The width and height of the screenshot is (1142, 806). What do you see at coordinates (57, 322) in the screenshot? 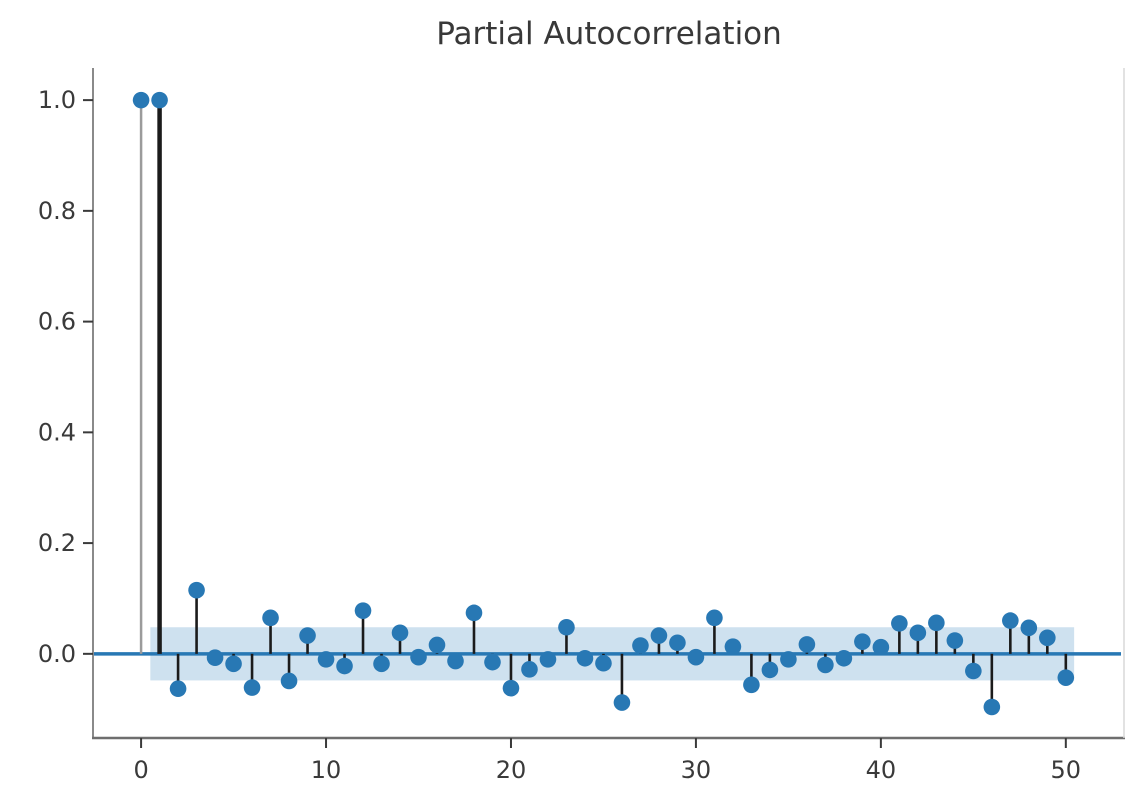
I see `y-axis-tick-label: 0.6` at bounding box center [57, 322].